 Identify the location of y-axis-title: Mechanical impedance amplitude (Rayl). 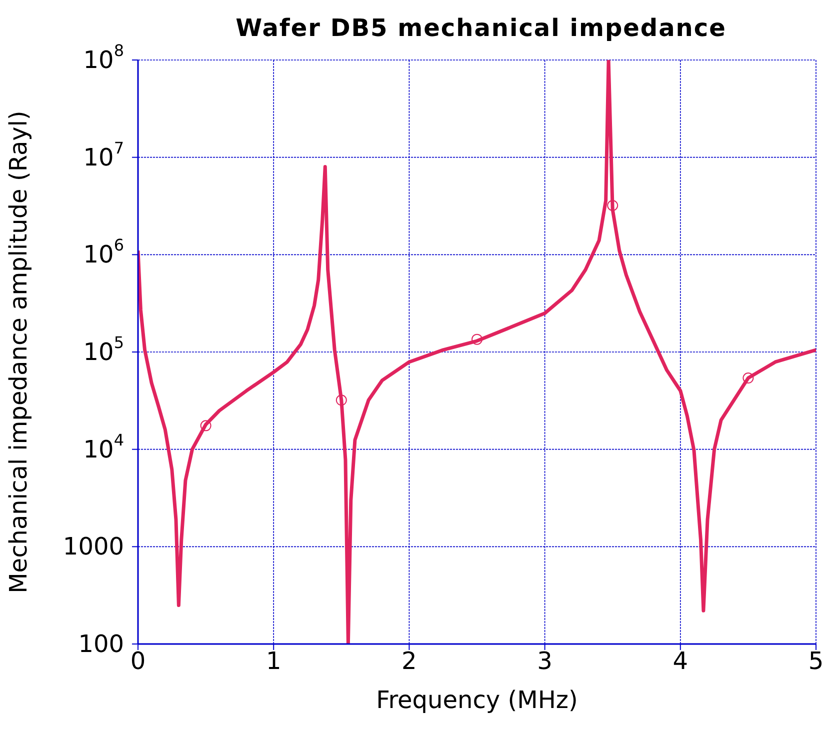
(18, 352).